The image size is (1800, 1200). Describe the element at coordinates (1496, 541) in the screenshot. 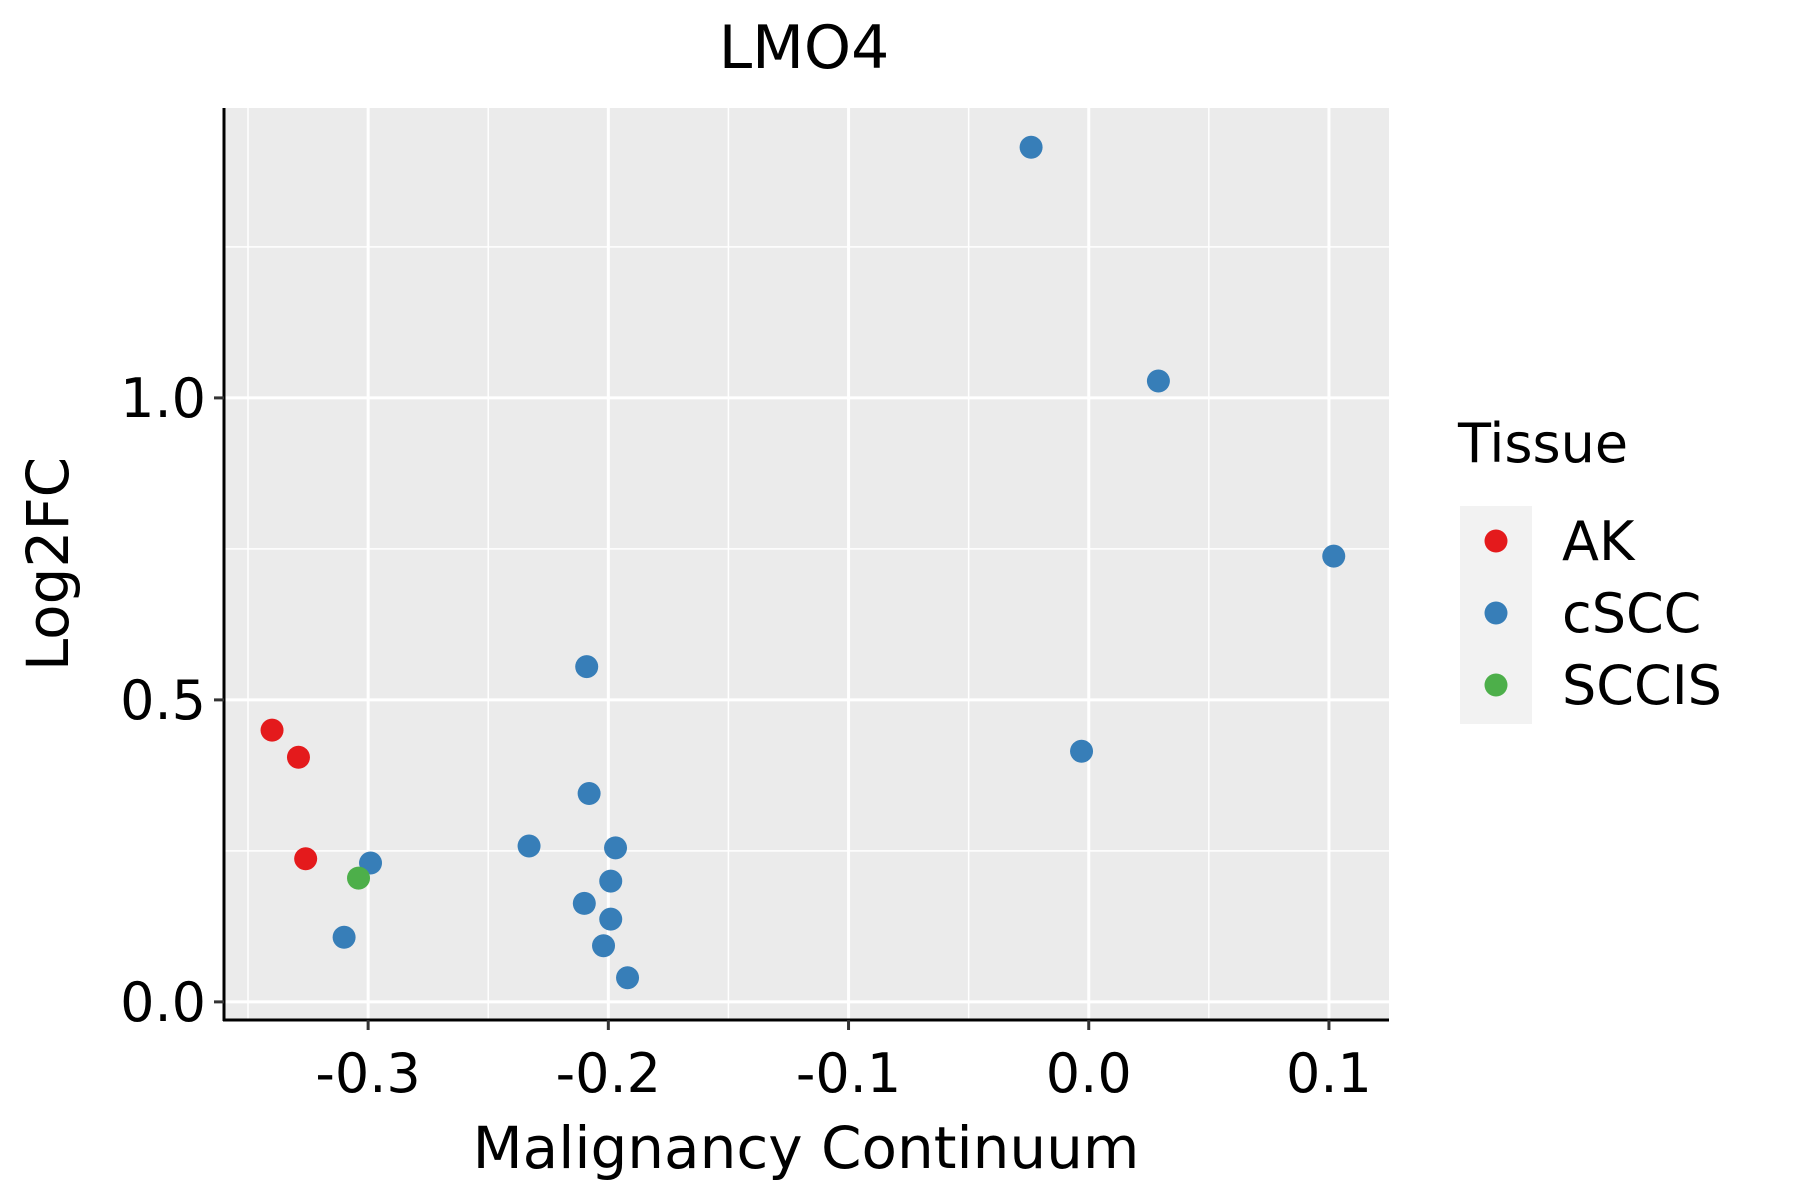

I see `legend-key-ak` at that location.